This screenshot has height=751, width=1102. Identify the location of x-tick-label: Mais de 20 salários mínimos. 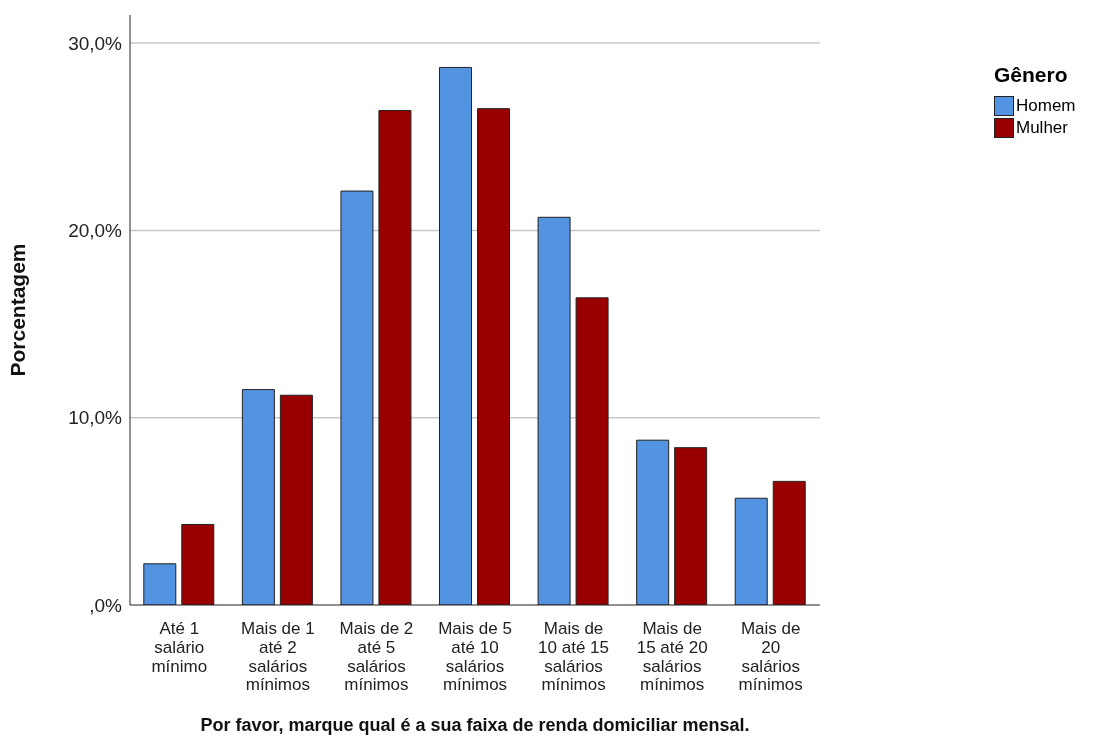
(770, 657).